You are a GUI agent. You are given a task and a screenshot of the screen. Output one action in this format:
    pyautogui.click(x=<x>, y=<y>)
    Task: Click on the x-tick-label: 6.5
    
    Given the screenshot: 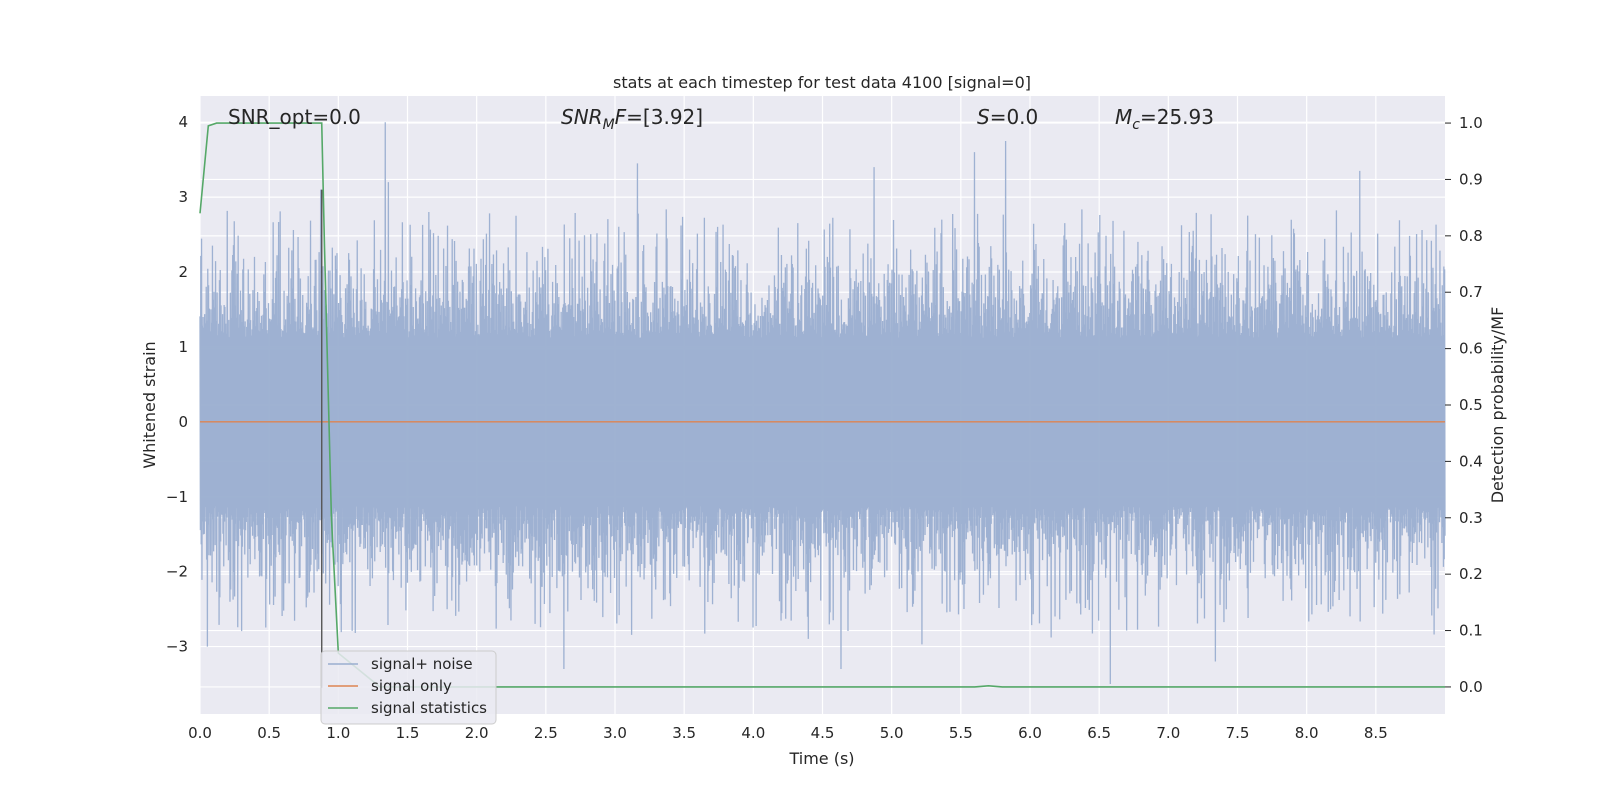 What is the action you would take?
    pyautogui.click(x=1099, y=733)
    